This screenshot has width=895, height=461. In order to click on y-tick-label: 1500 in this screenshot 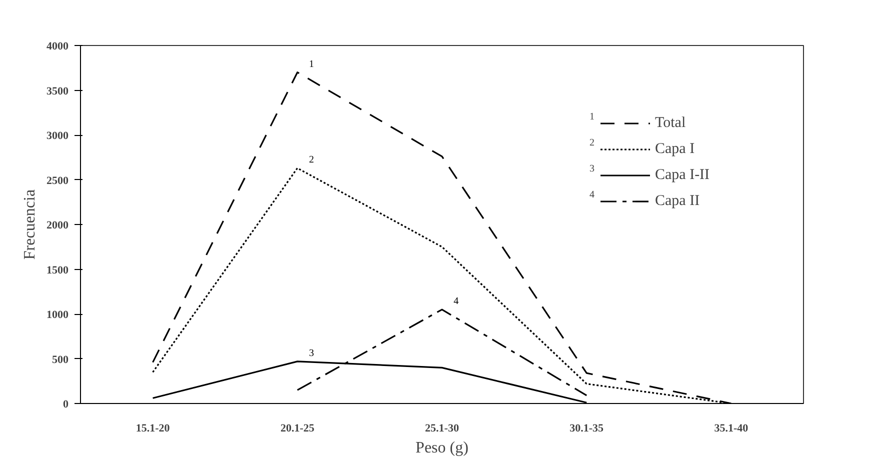, I will do `click(57, 270)`.